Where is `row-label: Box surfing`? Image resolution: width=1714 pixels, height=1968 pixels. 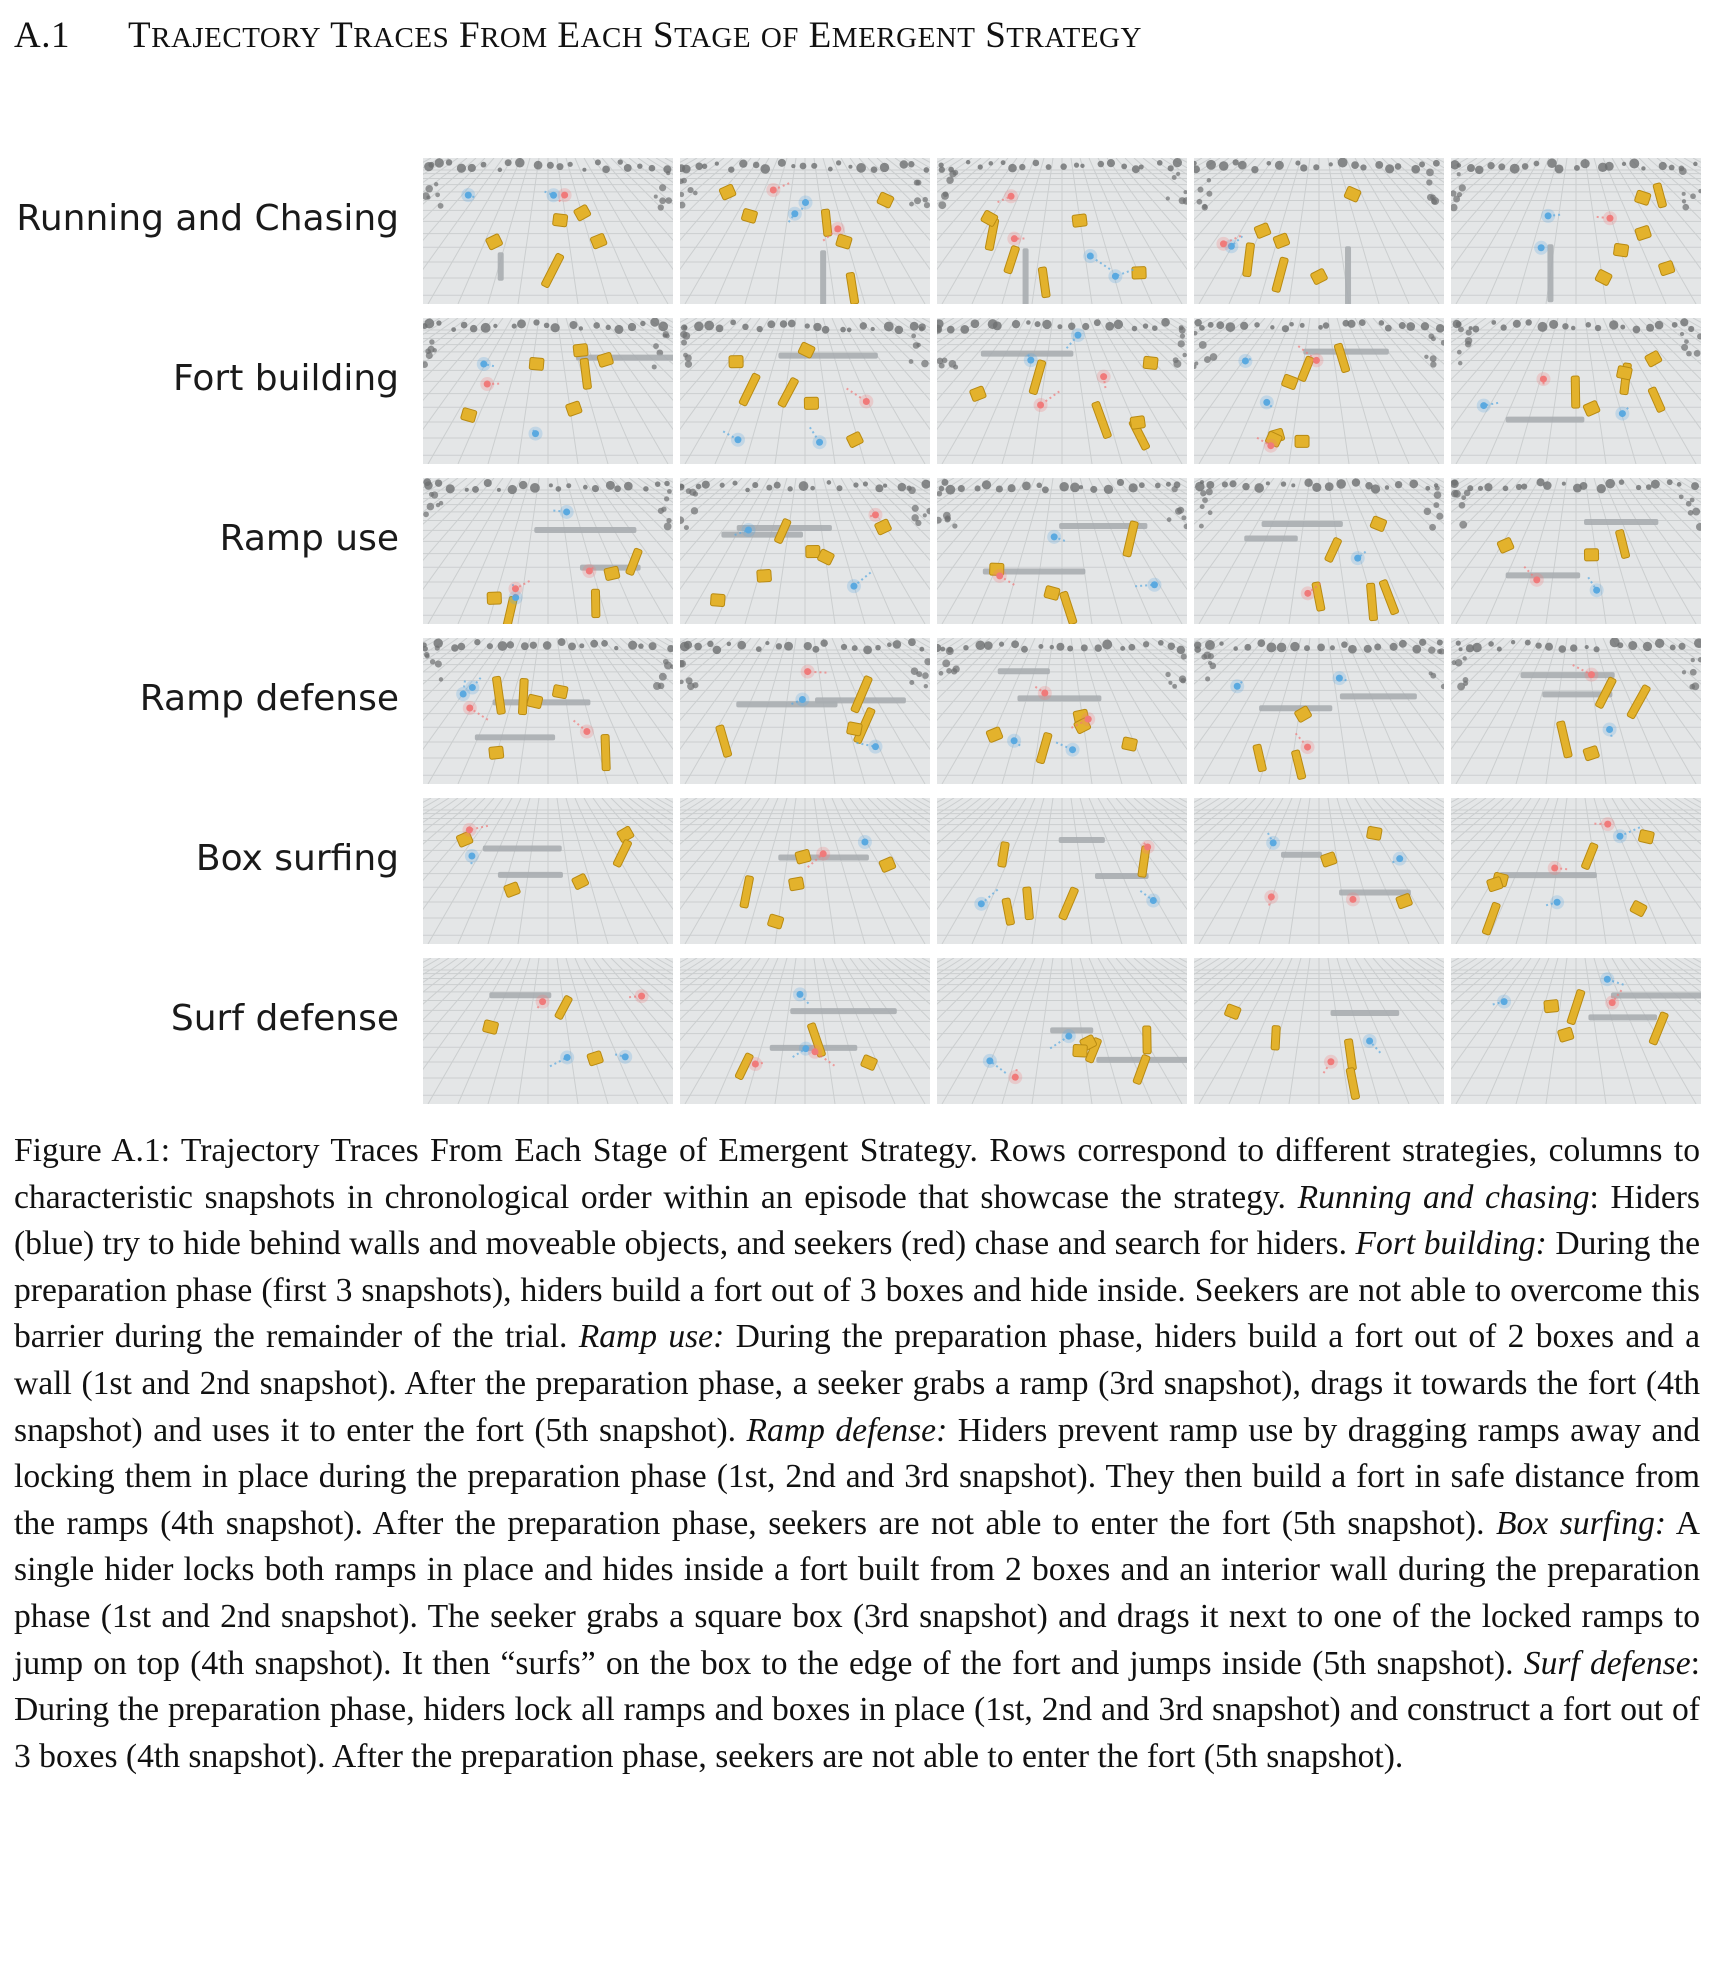
row-label: Box surfing is located at coordinates (297, 858).